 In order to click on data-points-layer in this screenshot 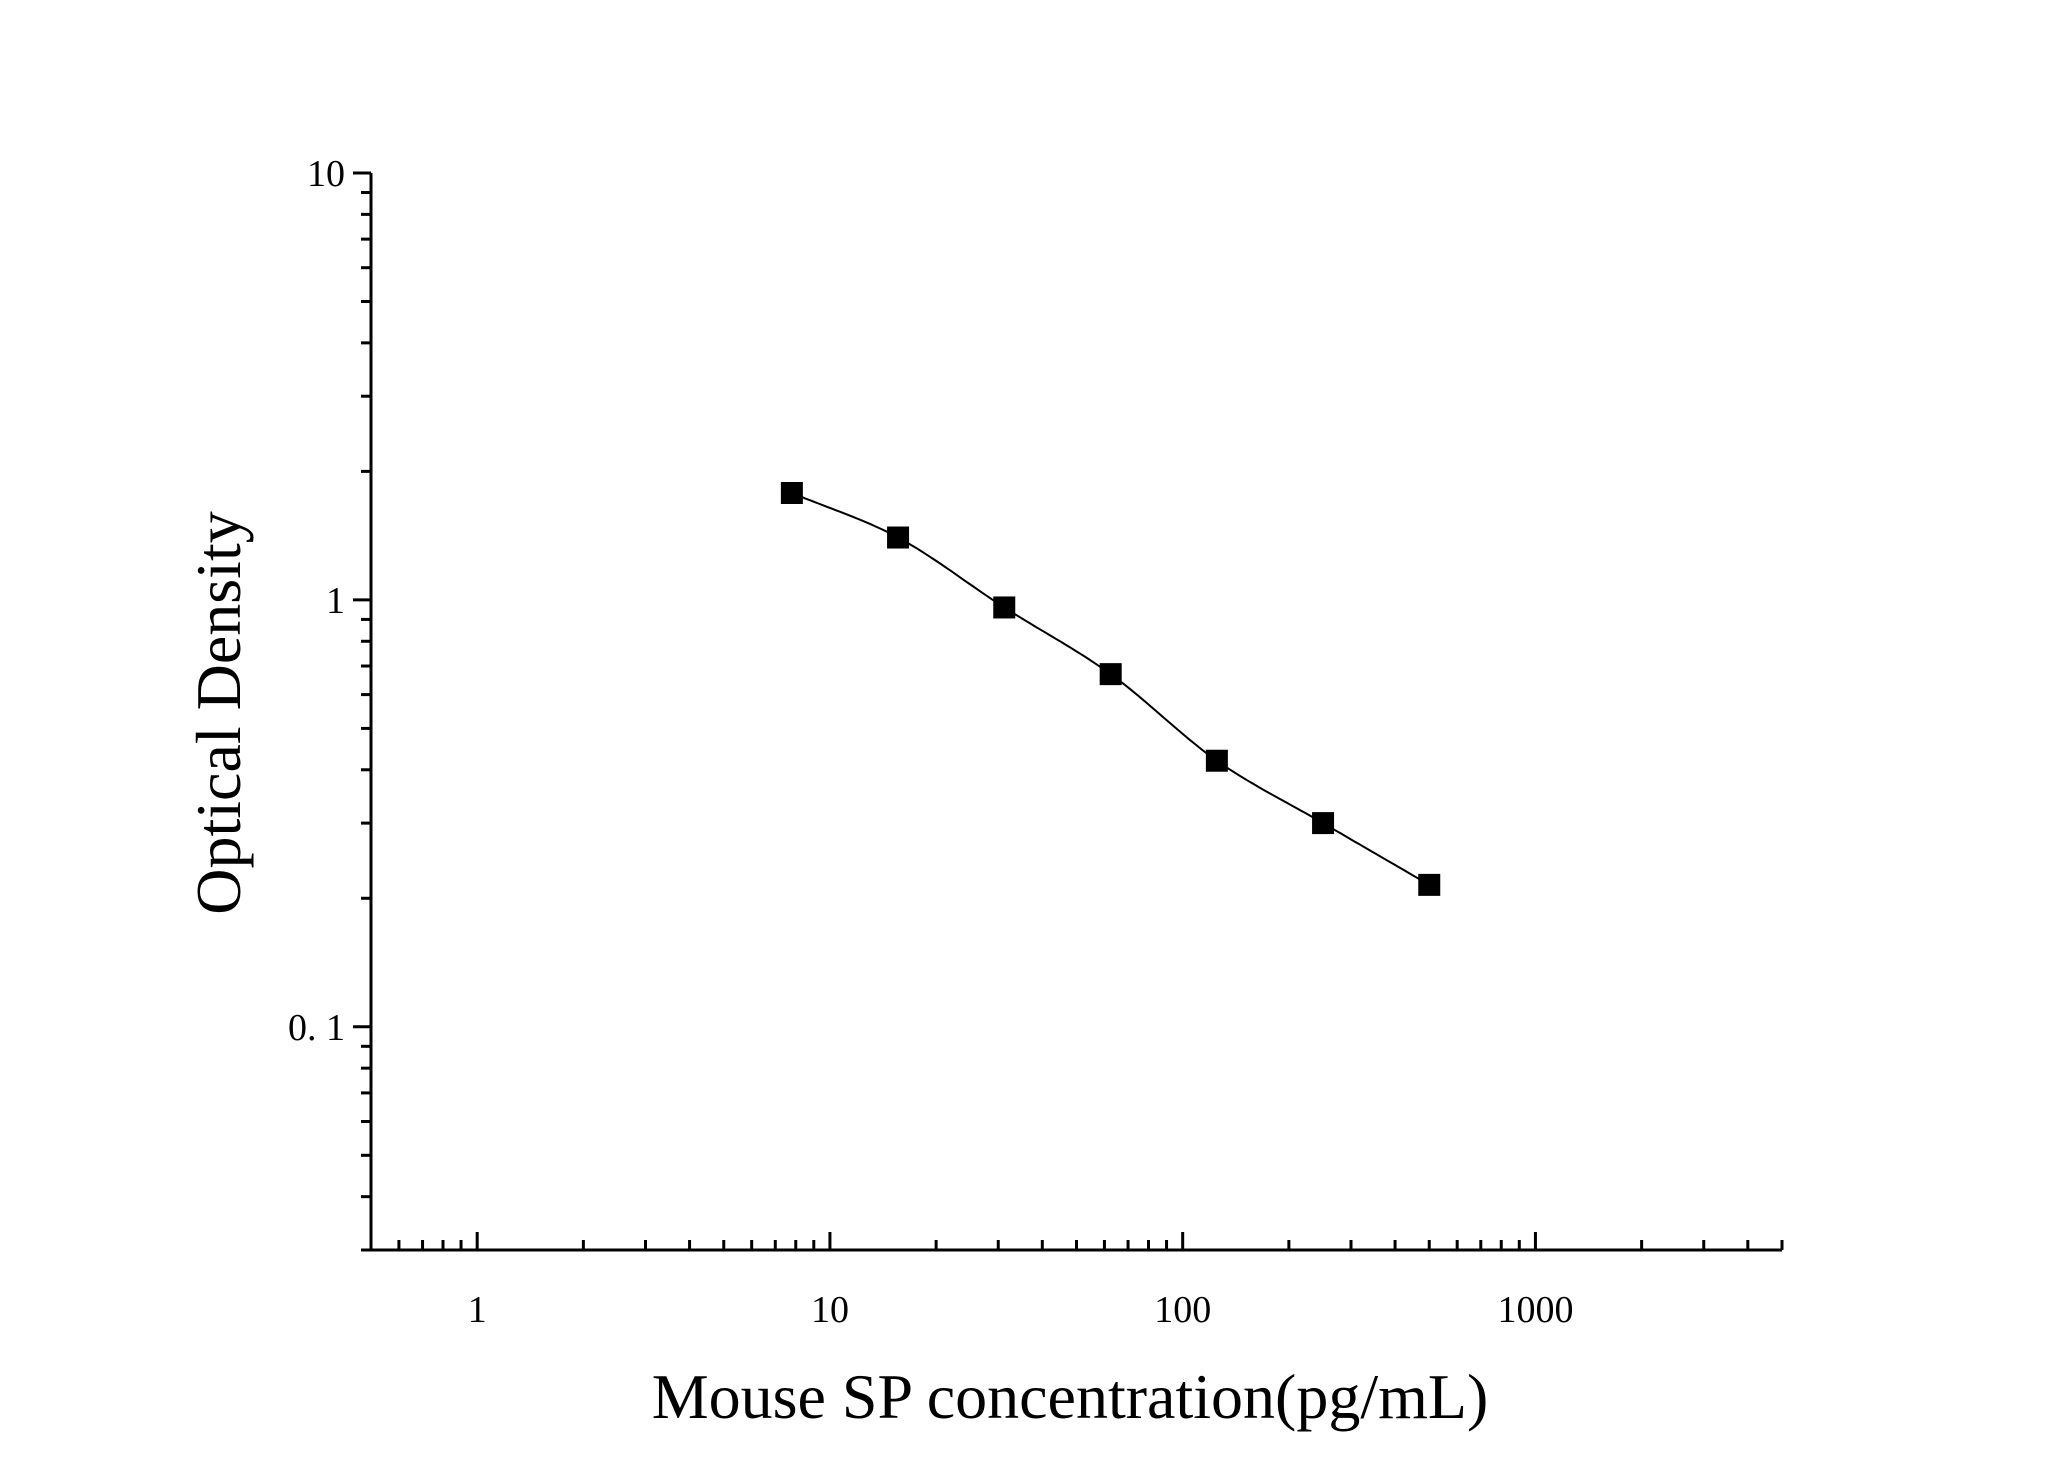, I will do `click(1110, 688)`.